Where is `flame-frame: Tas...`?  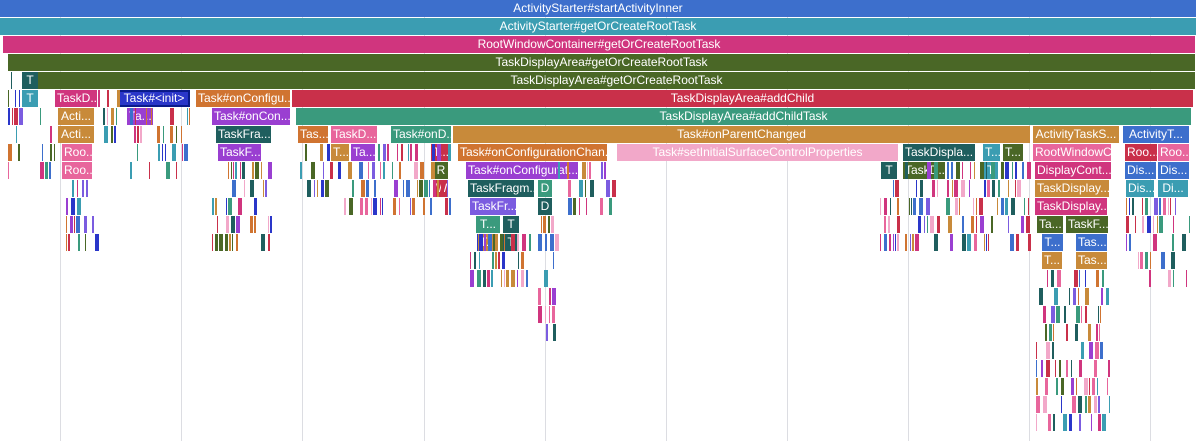 flame-frame: Tas... is located at coordinates (1091, 260).